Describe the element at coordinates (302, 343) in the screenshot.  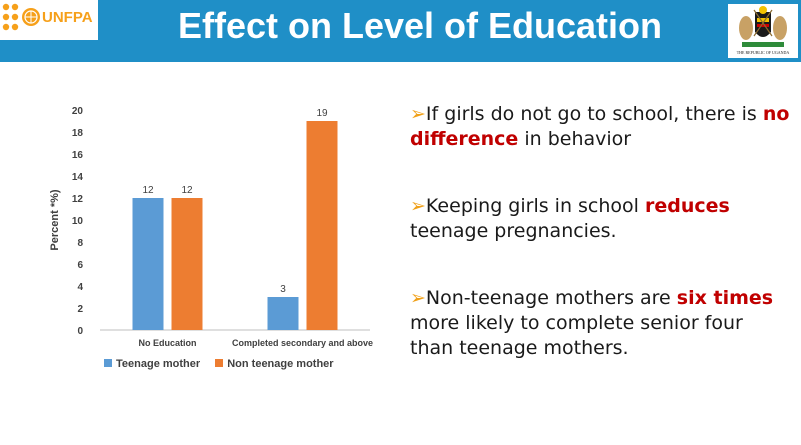
I see `x-tick-label: Completed secondary and above` at that location.